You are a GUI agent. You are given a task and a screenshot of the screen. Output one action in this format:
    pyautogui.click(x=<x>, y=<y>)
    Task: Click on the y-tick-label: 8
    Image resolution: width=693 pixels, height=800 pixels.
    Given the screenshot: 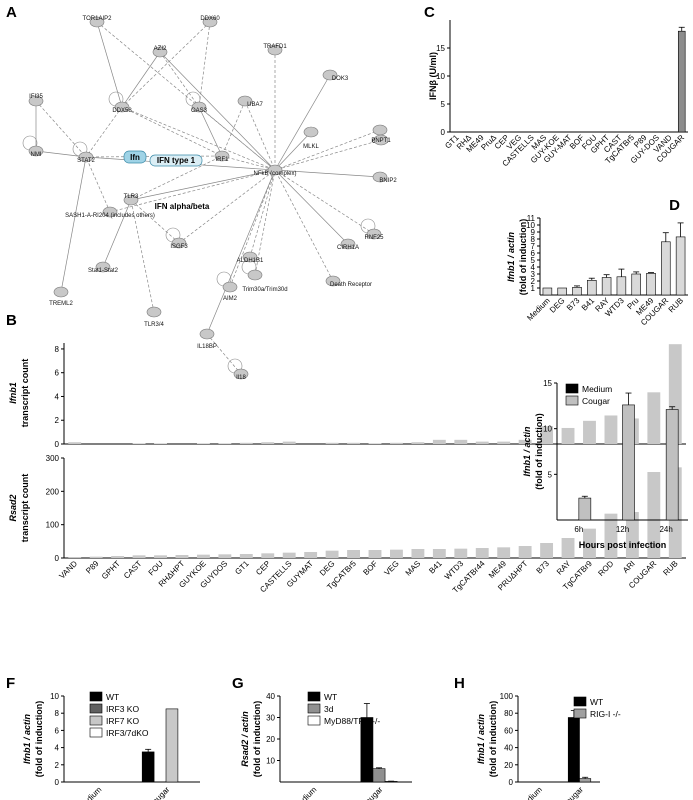 What is the action you would take?
    pyautogui.click(x=57, y=713)
    